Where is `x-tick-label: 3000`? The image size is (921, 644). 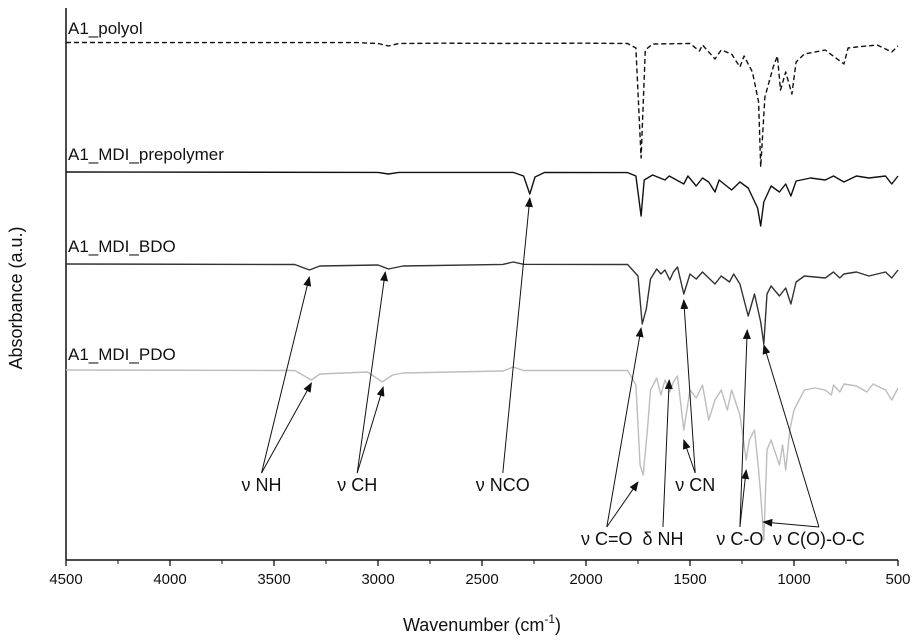
x-tick-label: 3000 is located at coordinates (377, 579).